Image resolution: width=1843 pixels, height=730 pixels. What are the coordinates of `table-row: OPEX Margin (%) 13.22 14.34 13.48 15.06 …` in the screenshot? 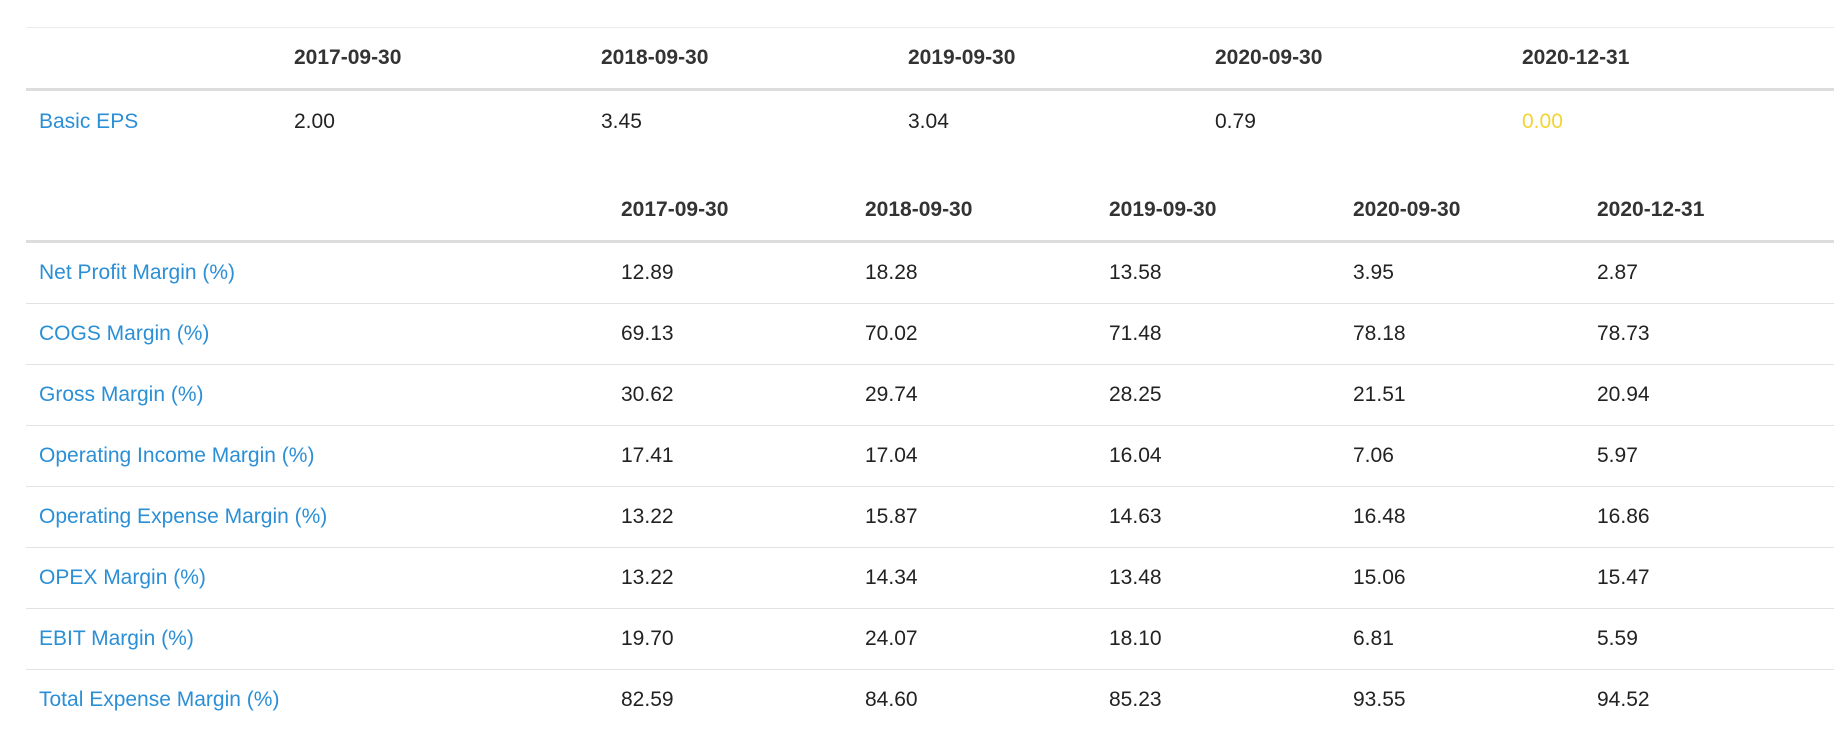 It's located at (930, 578).